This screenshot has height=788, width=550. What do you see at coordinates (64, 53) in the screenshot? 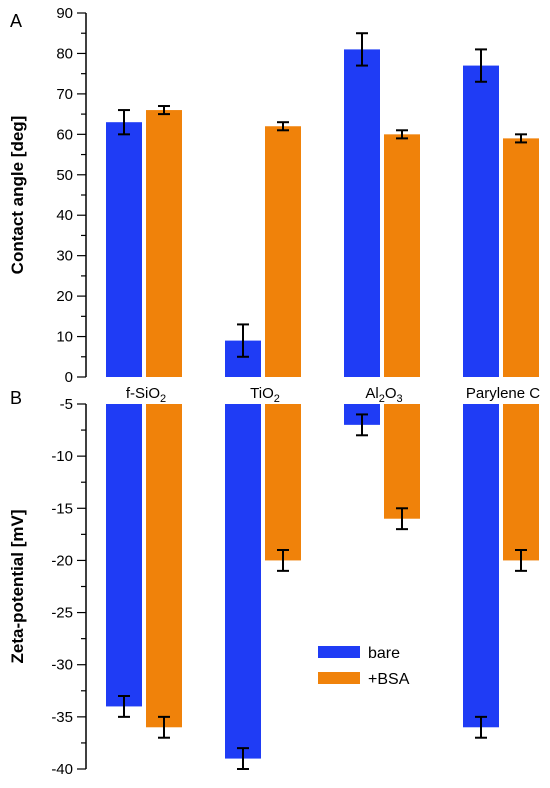
I see `y-tick-label: 80` at bounding box center [64, 53].